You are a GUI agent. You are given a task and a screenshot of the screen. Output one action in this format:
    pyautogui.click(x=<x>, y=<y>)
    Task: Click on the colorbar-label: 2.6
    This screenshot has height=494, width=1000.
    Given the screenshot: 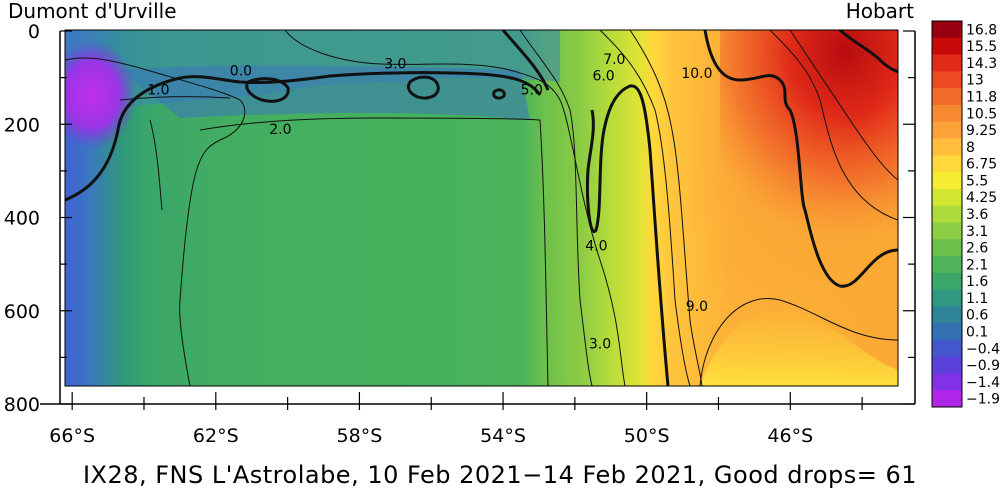 What is the action you would take?
    pyautogui.click(x=977, y=249)
    